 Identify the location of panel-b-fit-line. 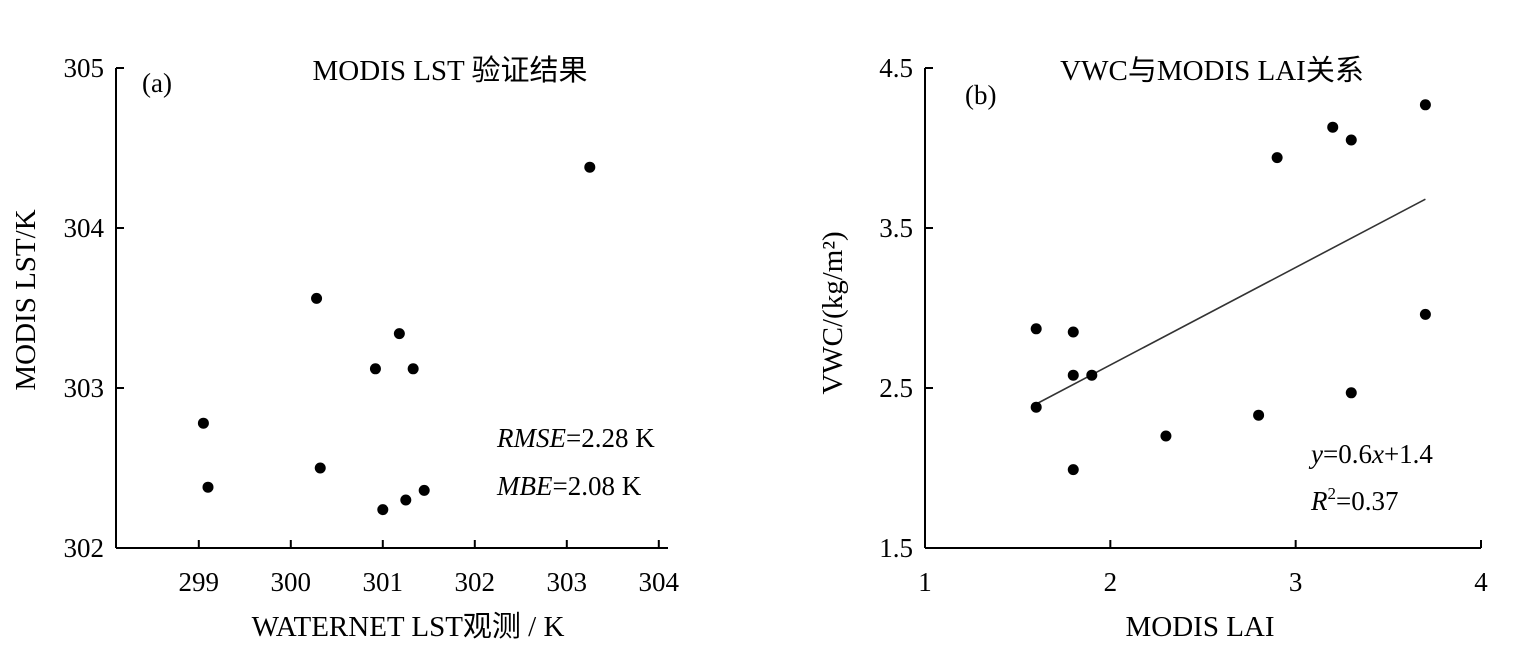
(1230, 301).